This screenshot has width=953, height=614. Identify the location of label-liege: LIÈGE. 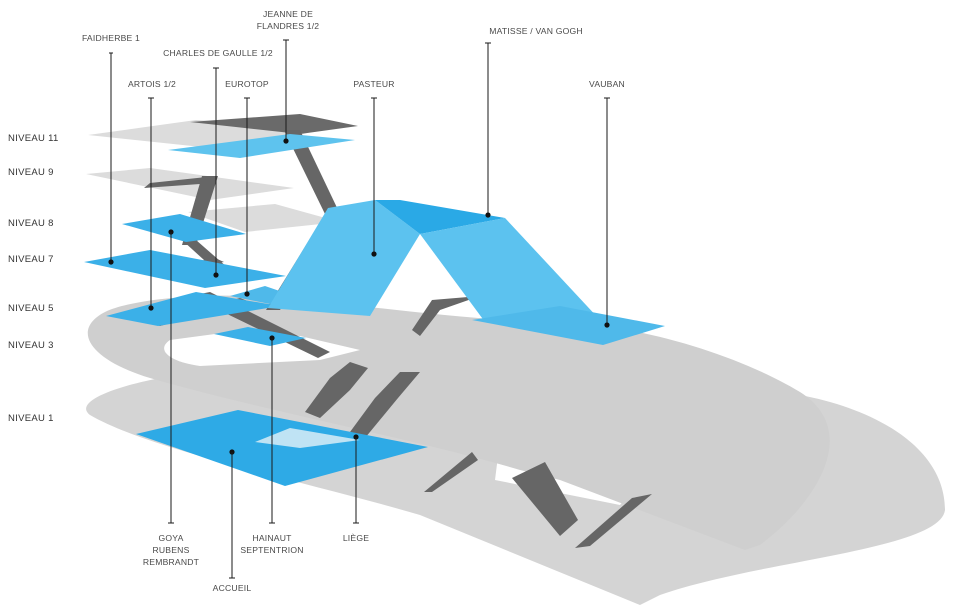
(356, 538).